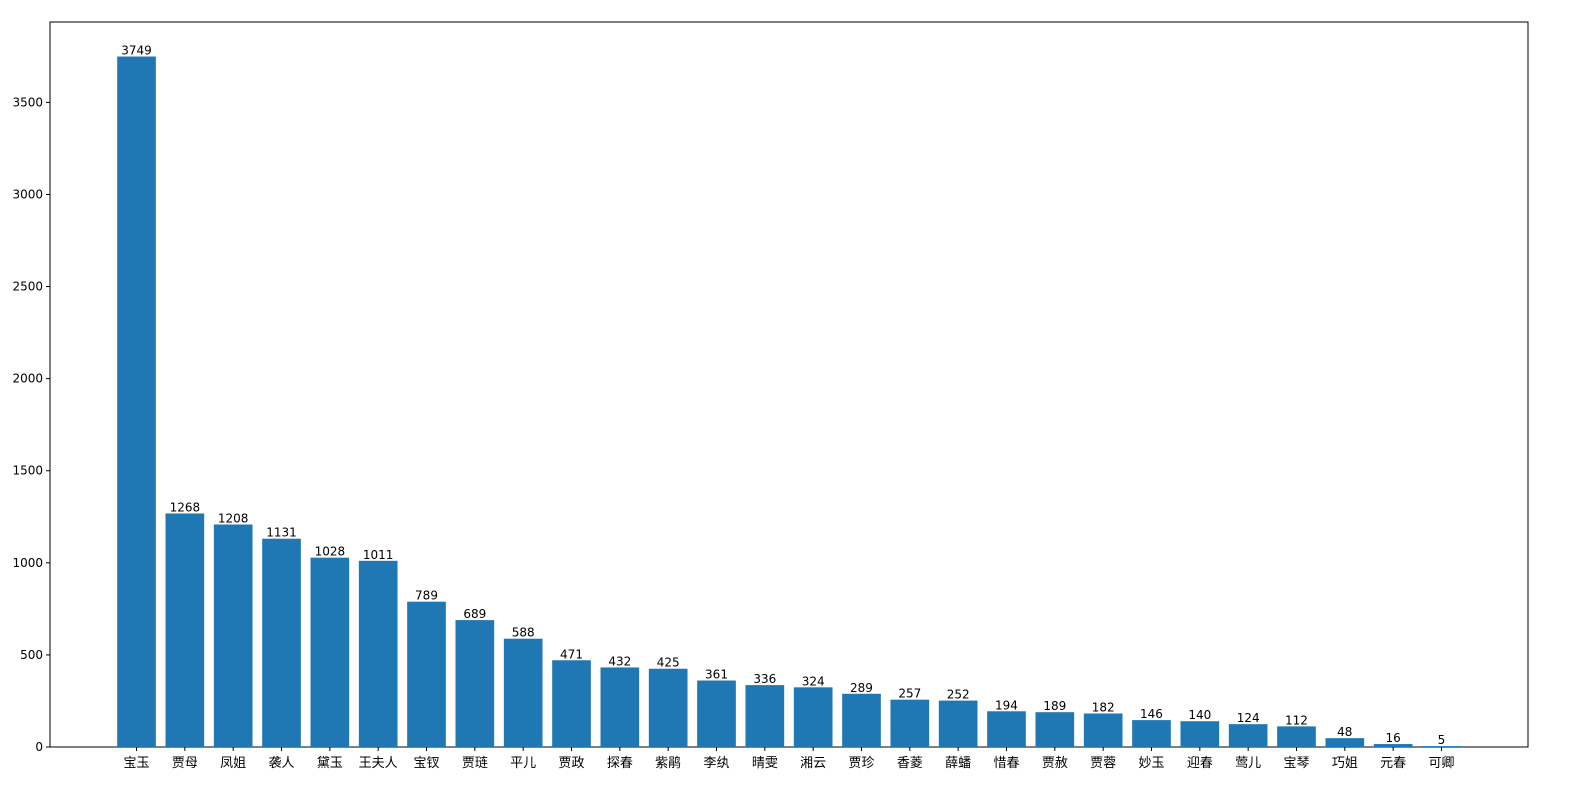  What do you see at coordinates (716, 675) in the screenshot?
I see `data-label: 361` at bounding box center [716, 675].